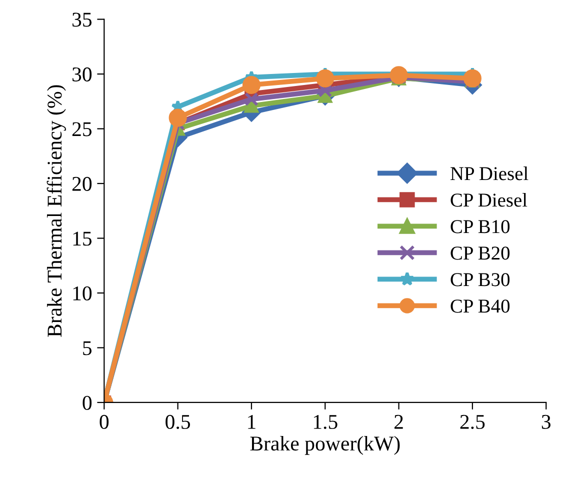 This screenshot has height=482, width=563. What do you see at coordinates (87, 403) in the screenshot?
I see `y-tick-label: 0` at bounding box center [87, 403].